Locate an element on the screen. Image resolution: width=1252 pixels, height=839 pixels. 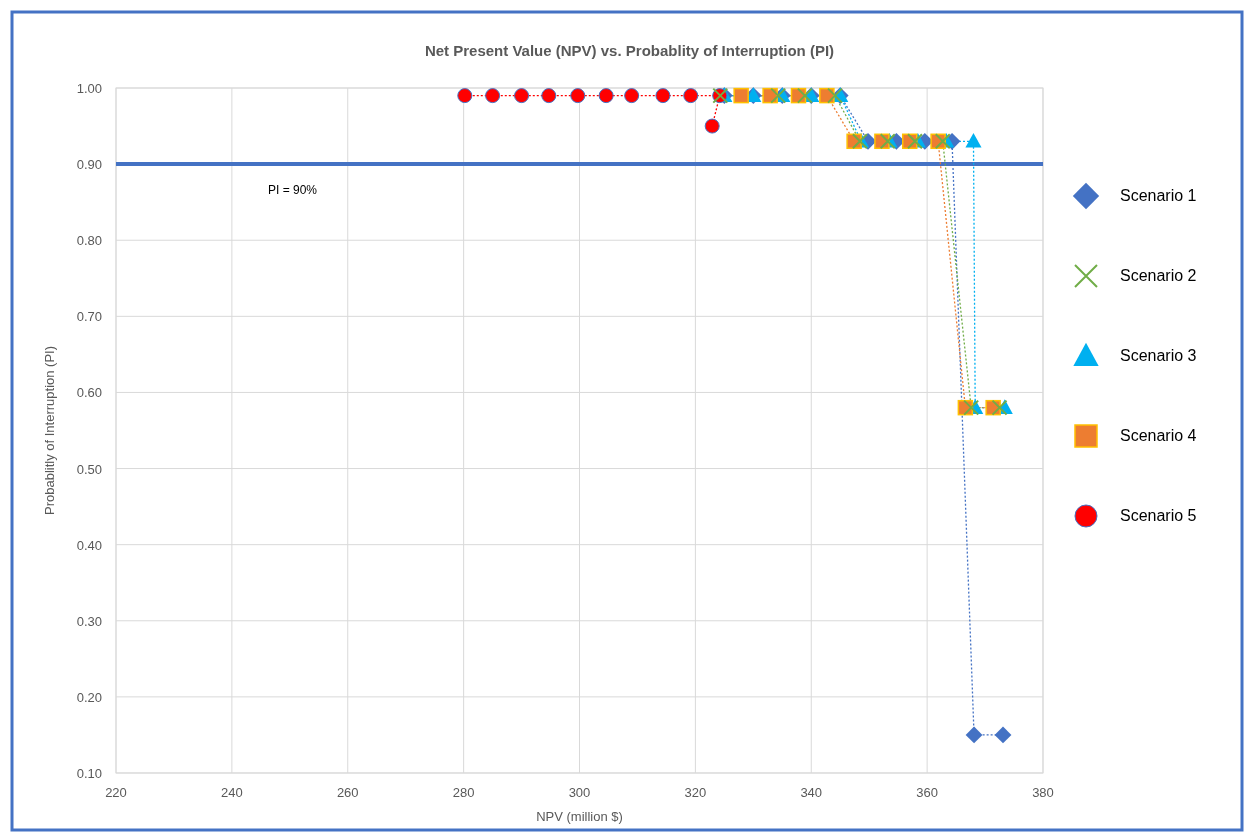
x-tick-label: 320 is located at coordinates (695, 792).